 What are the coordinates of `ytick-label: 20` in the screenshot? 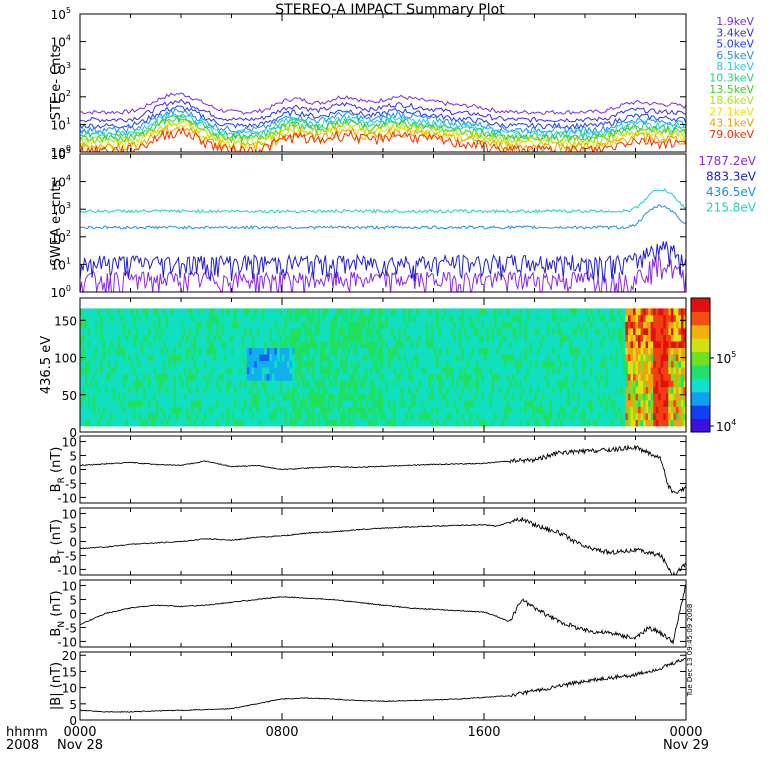 It's located at (69, 656).